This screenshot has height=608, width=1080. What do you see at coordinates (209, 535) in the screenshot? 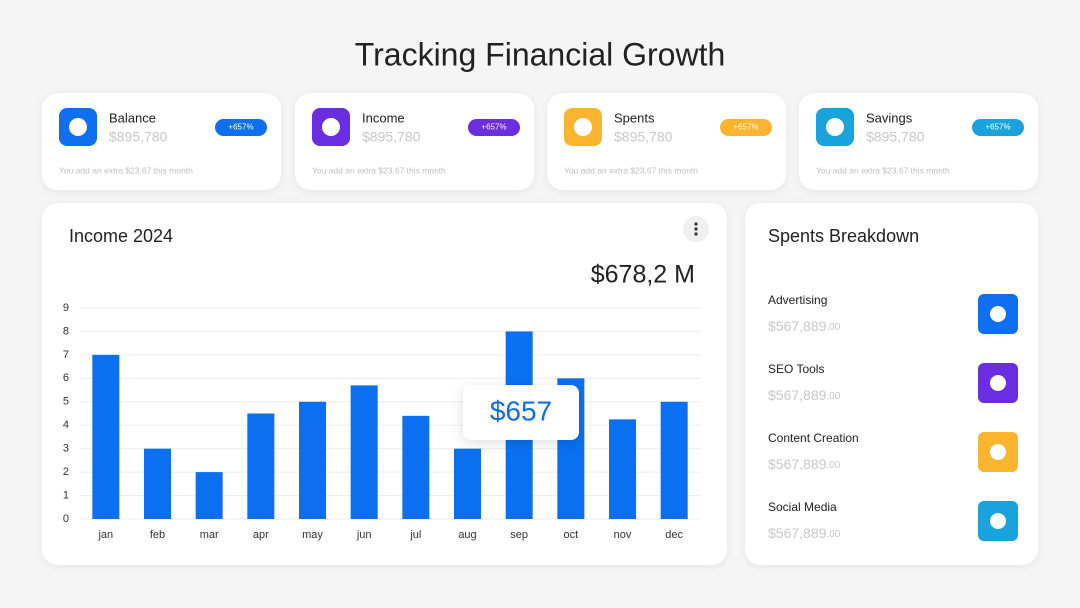
I see `x-tick-label: mar` at bounding box center [209, 535].